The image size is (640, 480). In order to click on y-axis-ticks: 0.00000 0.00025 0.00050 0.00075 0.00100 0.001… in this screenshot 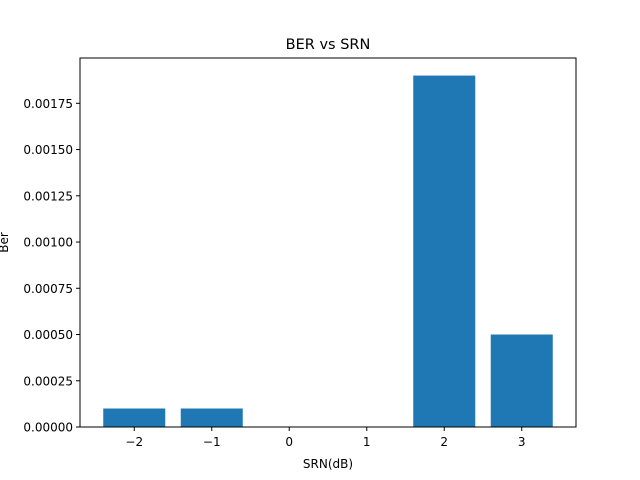, I will do `click(51, 266)`.